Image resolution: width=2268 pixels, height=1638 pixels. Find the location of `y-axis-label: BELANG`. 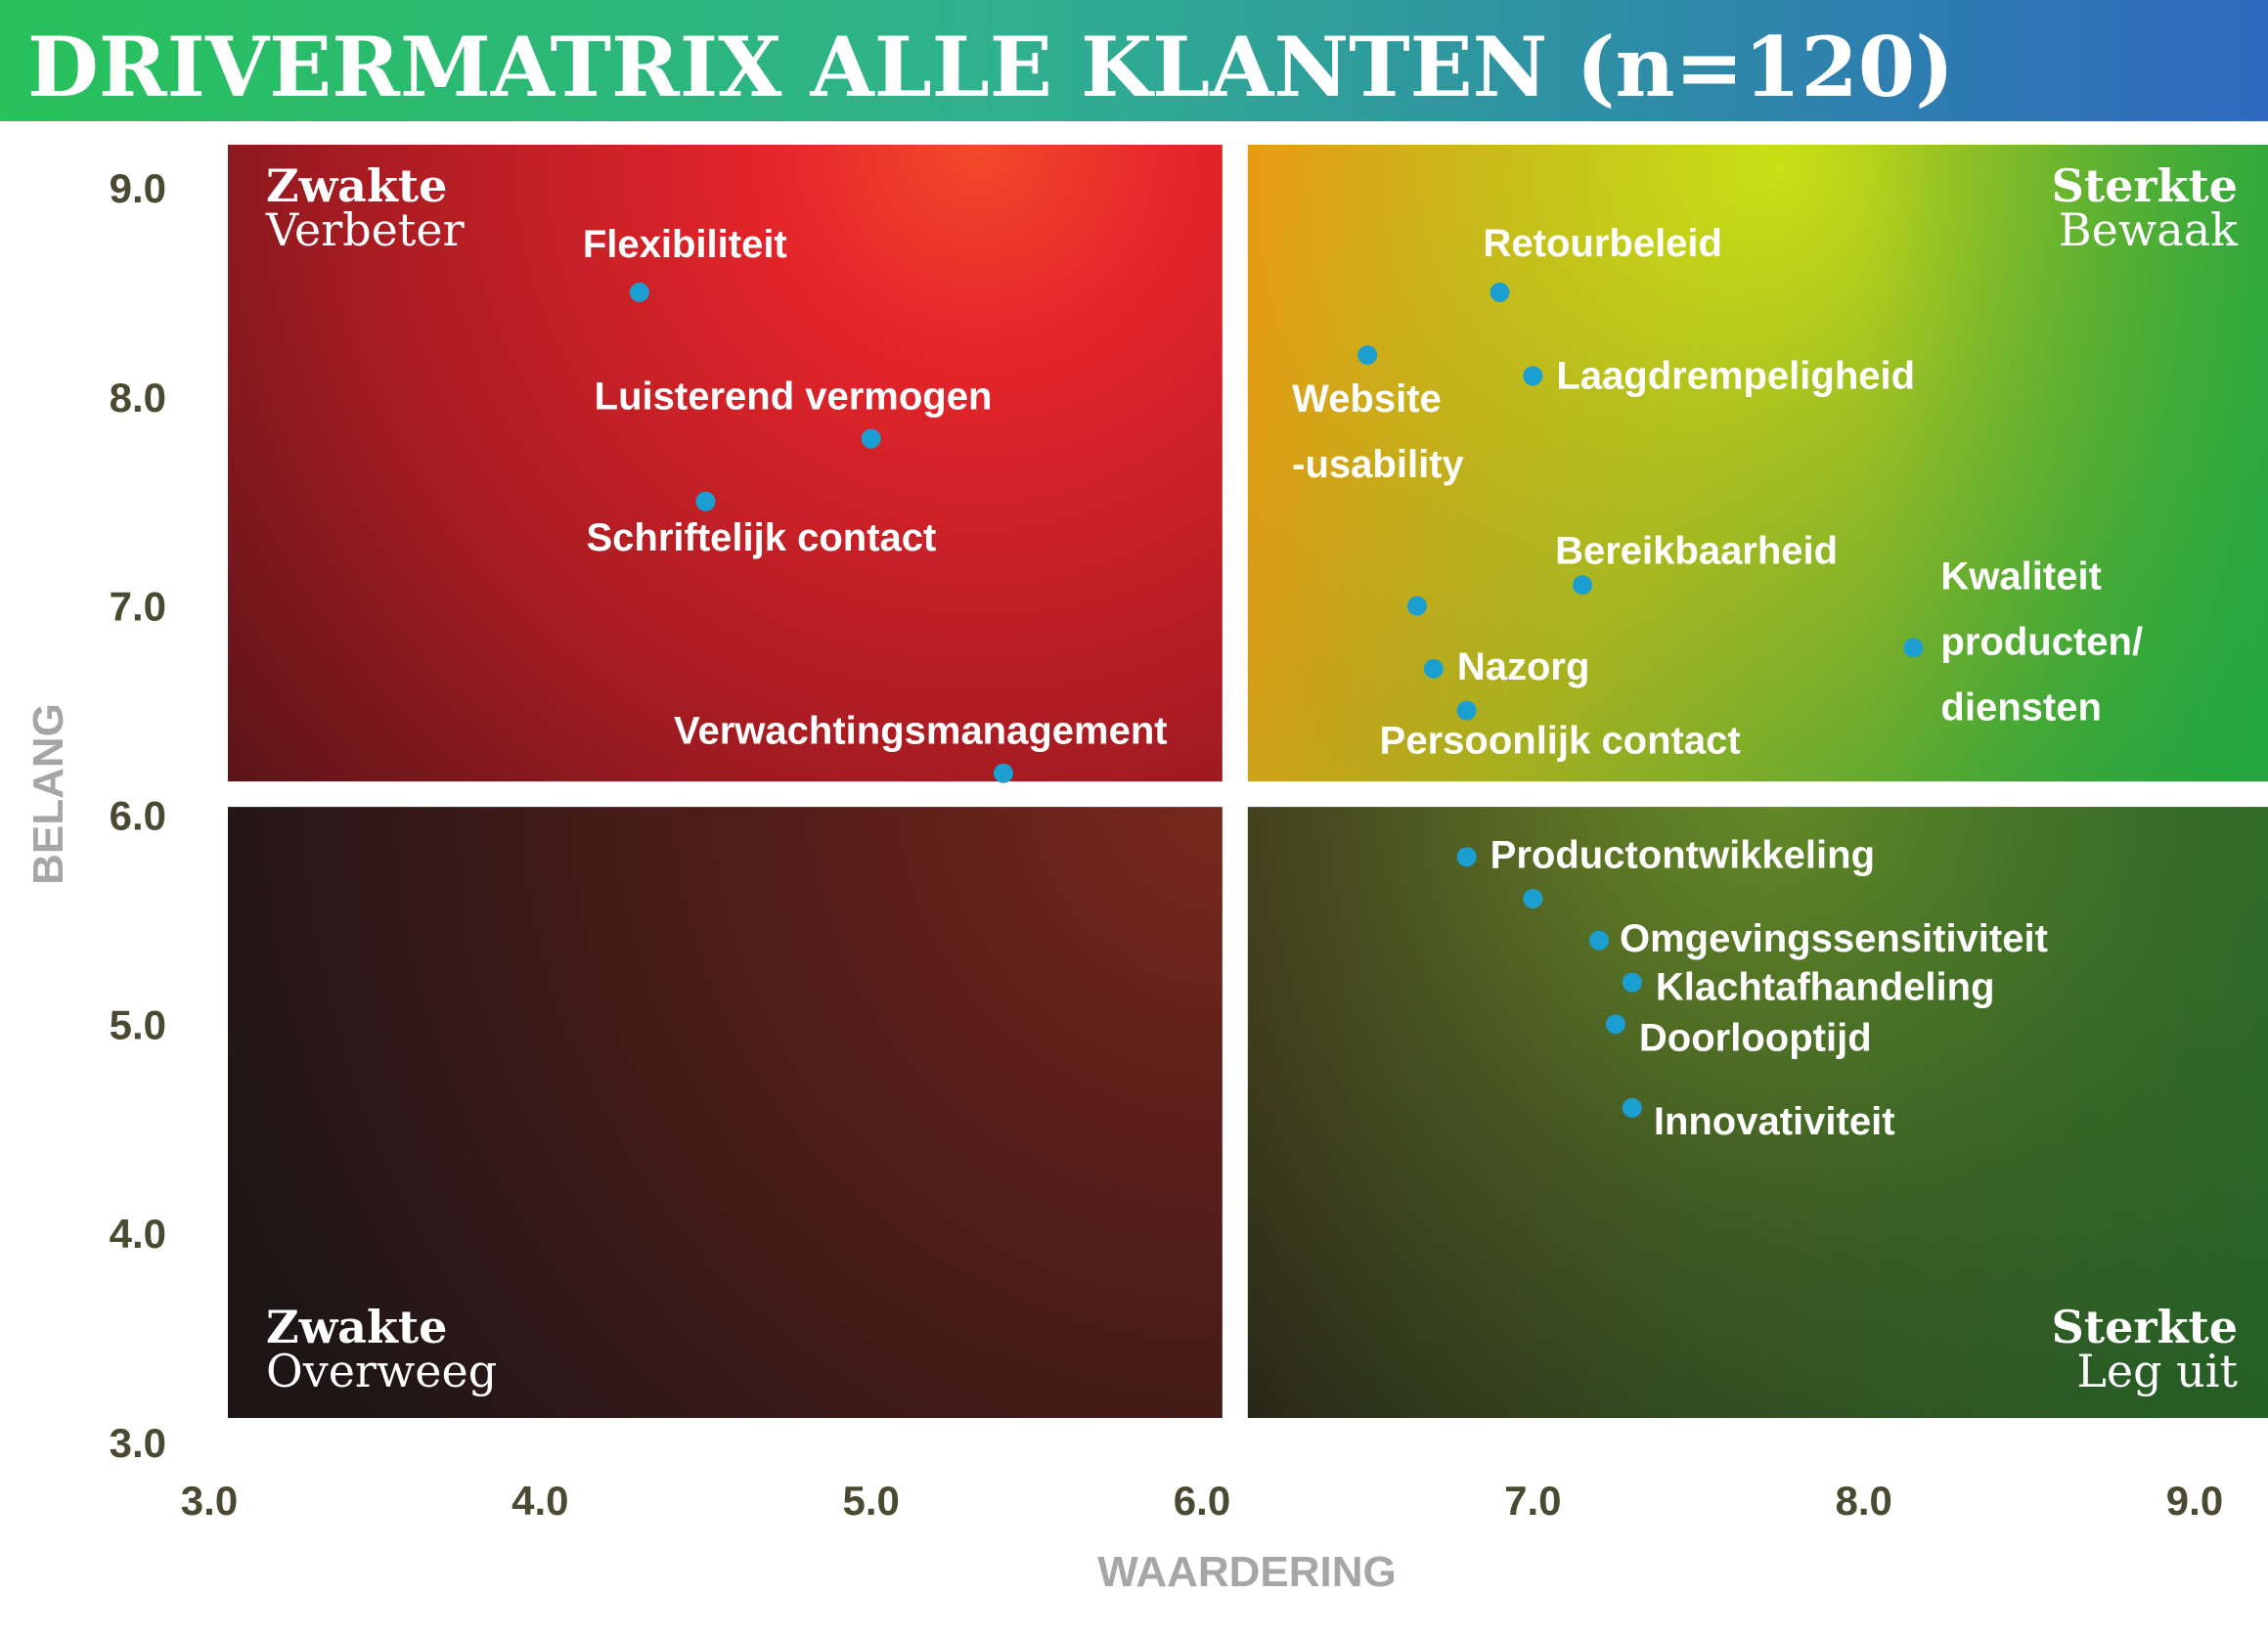

y-axis-label: BELANG is located at coordinates (48, 794).